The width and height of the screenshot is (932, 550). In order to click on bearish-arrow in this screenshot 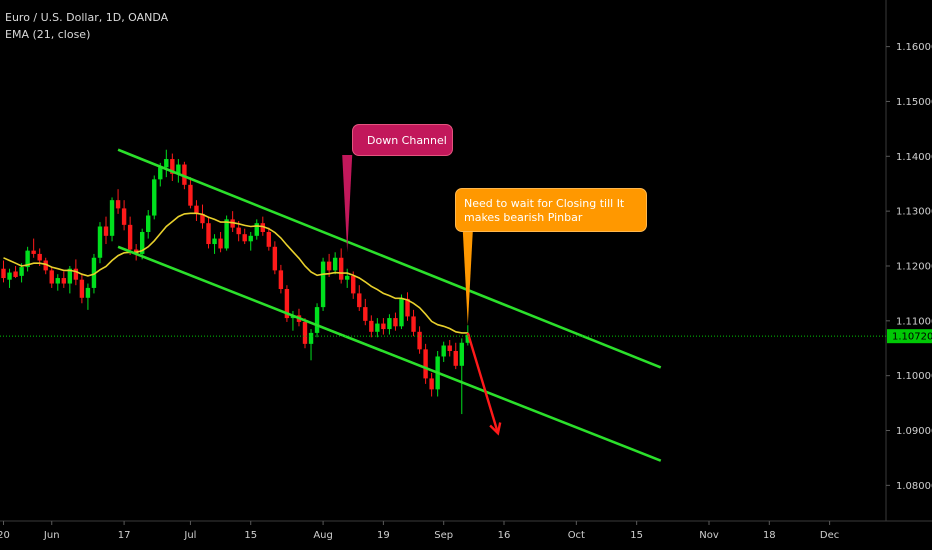, I will do `click(484, 384)`.